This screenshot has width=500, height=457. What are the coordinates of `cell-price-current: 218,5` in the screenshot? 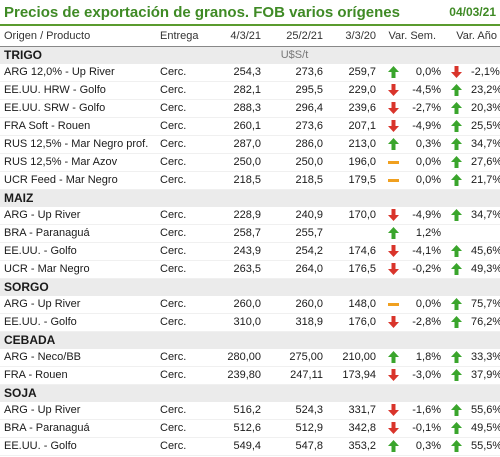 It's located at (237, 180).